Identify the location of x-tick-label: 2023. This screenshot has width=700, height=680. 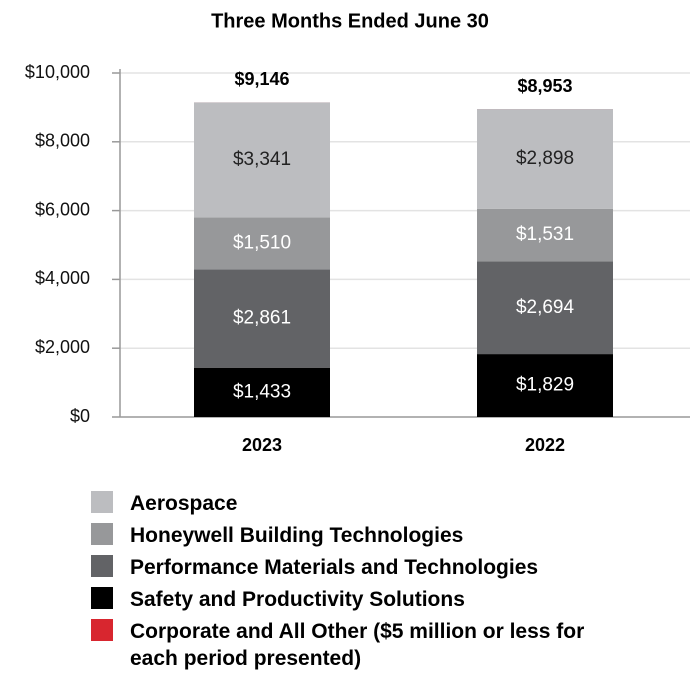
(262, 445).